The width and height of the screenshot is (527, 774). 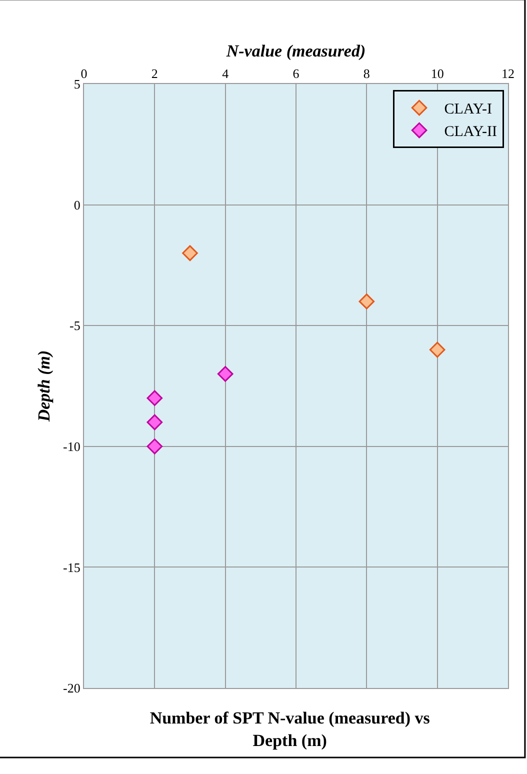 I want to click on legend-label: CLAY-I, so click(x=468, y=110).